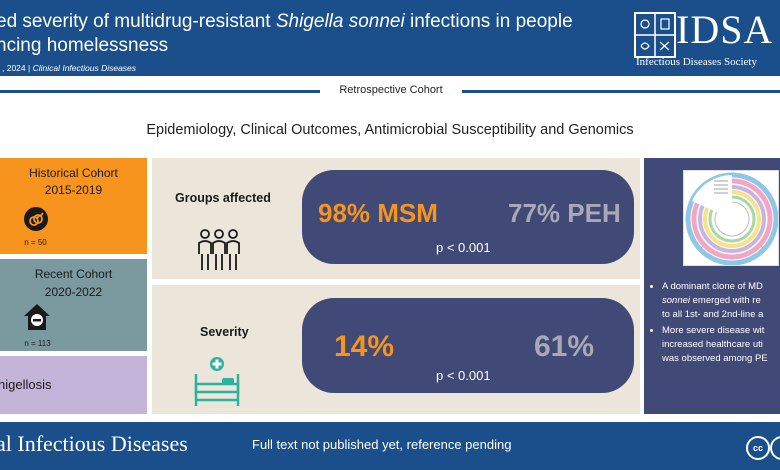 This screenshot has height=470, width=780. What do you see at coordinates (696, 62) in the screenshot?
I see `idsa-logo-subtitle: Infectious Diseases Society` at bounding box center [696, 62].